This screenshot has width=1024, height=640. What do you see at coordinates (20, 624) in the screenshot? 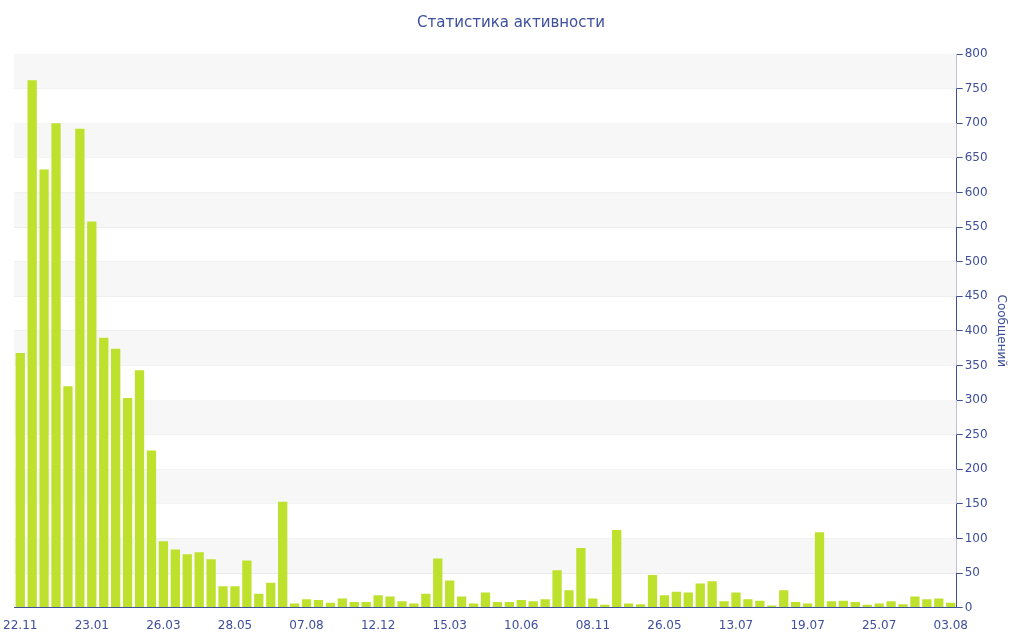
I see `x-tick-label: 22.11` at bounding box center [20, 624].